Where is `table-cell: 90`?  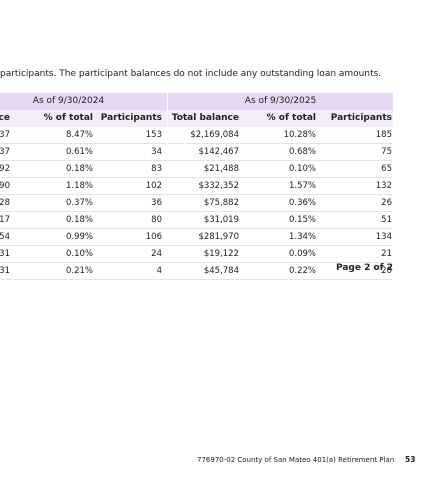 table-cell: 90 is located at coordinates (5, 186).